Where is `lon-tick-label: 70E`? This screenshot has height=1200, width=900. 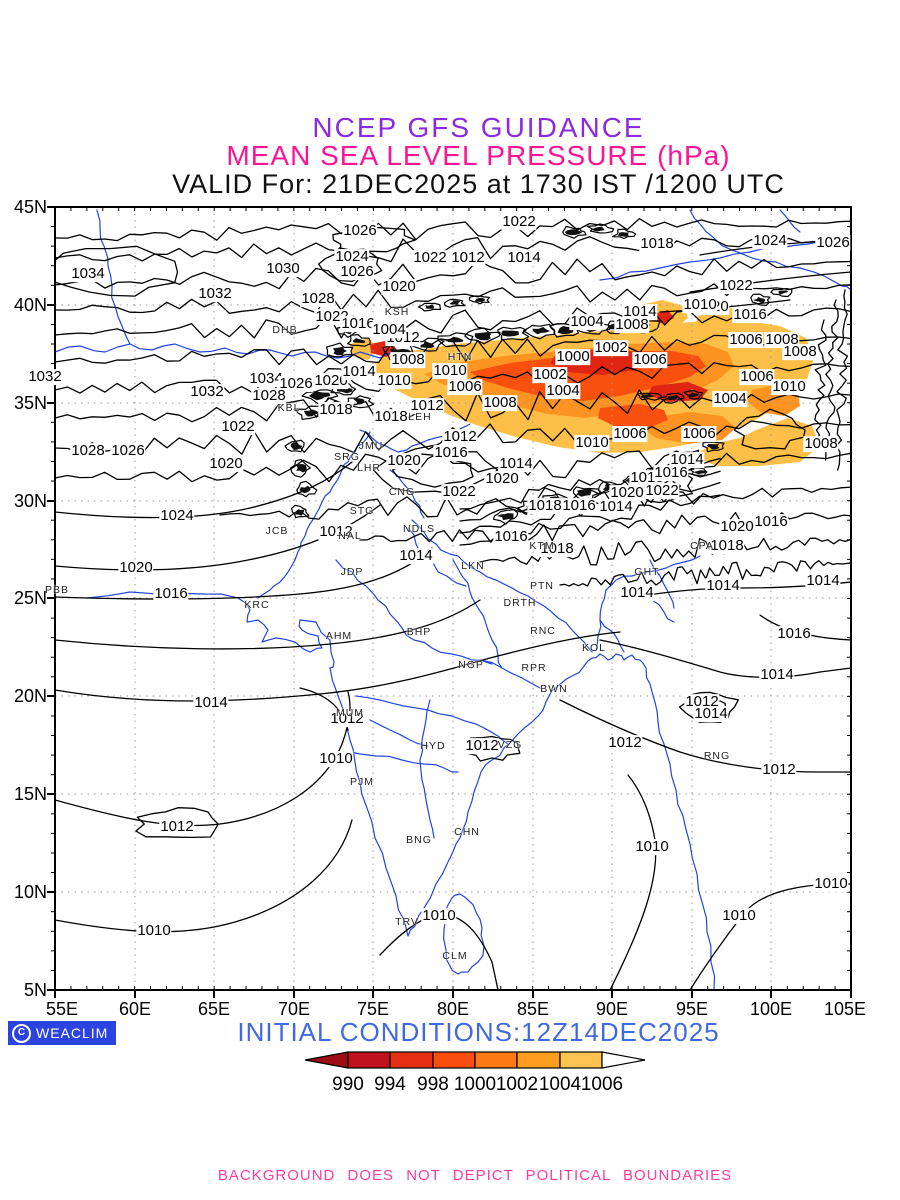
lon-tick-label: 70E is located at coordinates (294, 1009).